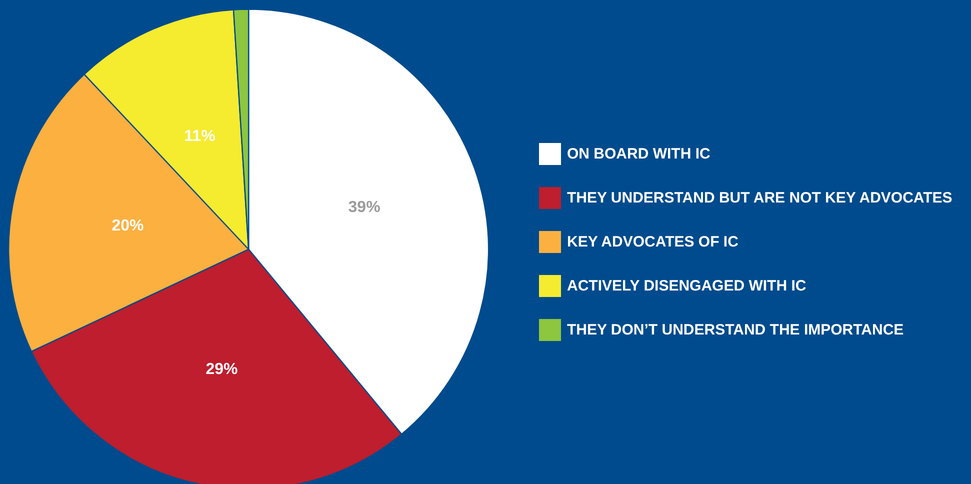 The width and height of the screenshot is (971, 484). Describe the element at coordinates (653, 242) in the screenshot. I see `legend-label: KEY ADVOCATES OF IC` at that location.